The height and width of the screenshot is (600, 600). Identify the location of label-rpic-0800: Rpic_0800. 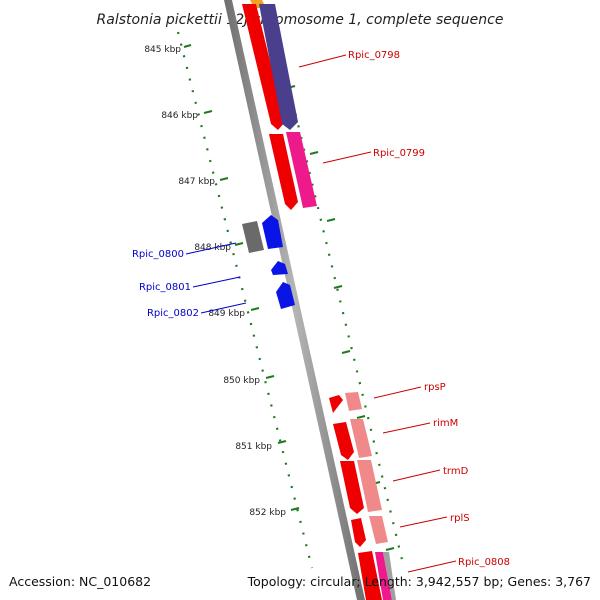
(158, 254).